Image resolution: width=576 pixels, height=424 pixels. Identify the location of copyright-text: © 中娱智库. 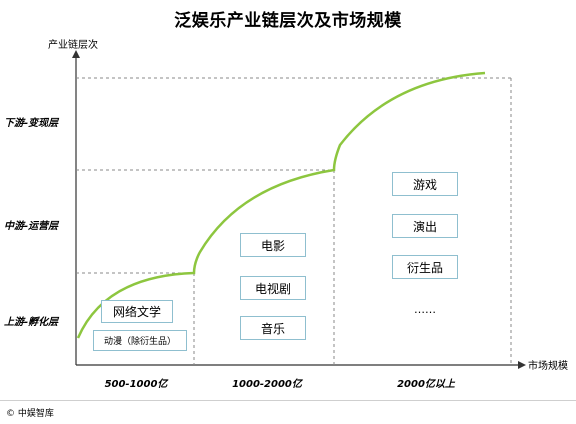
(30, 414).